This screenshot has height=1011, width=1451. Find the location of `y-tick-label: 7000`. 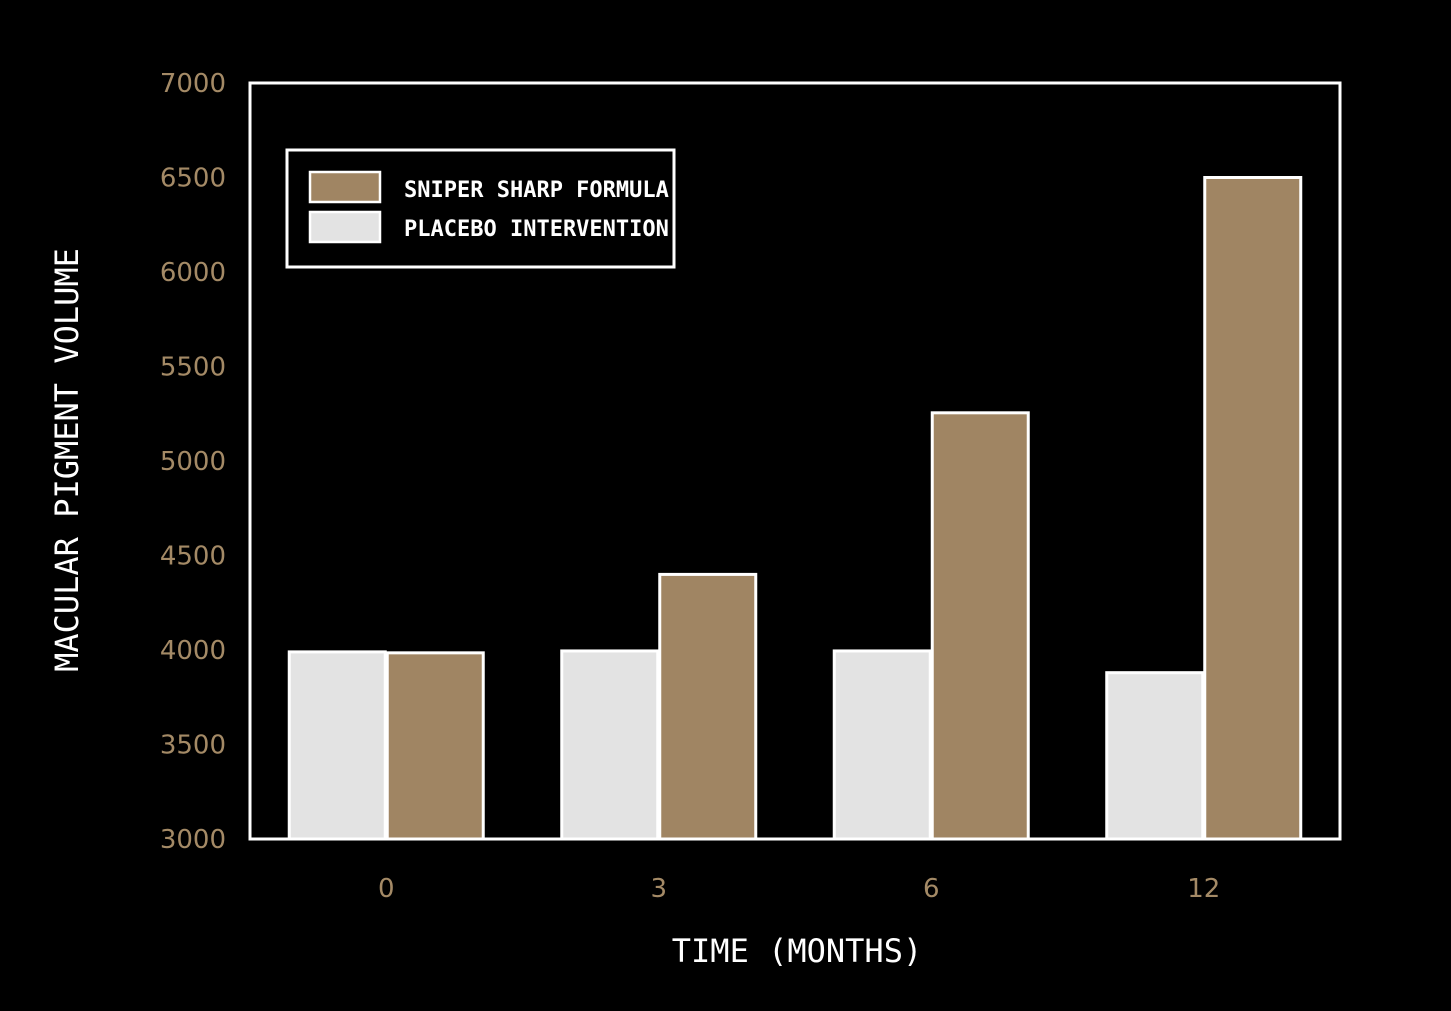

y-tick-label: 7000 is located at coordinates (193, 84).